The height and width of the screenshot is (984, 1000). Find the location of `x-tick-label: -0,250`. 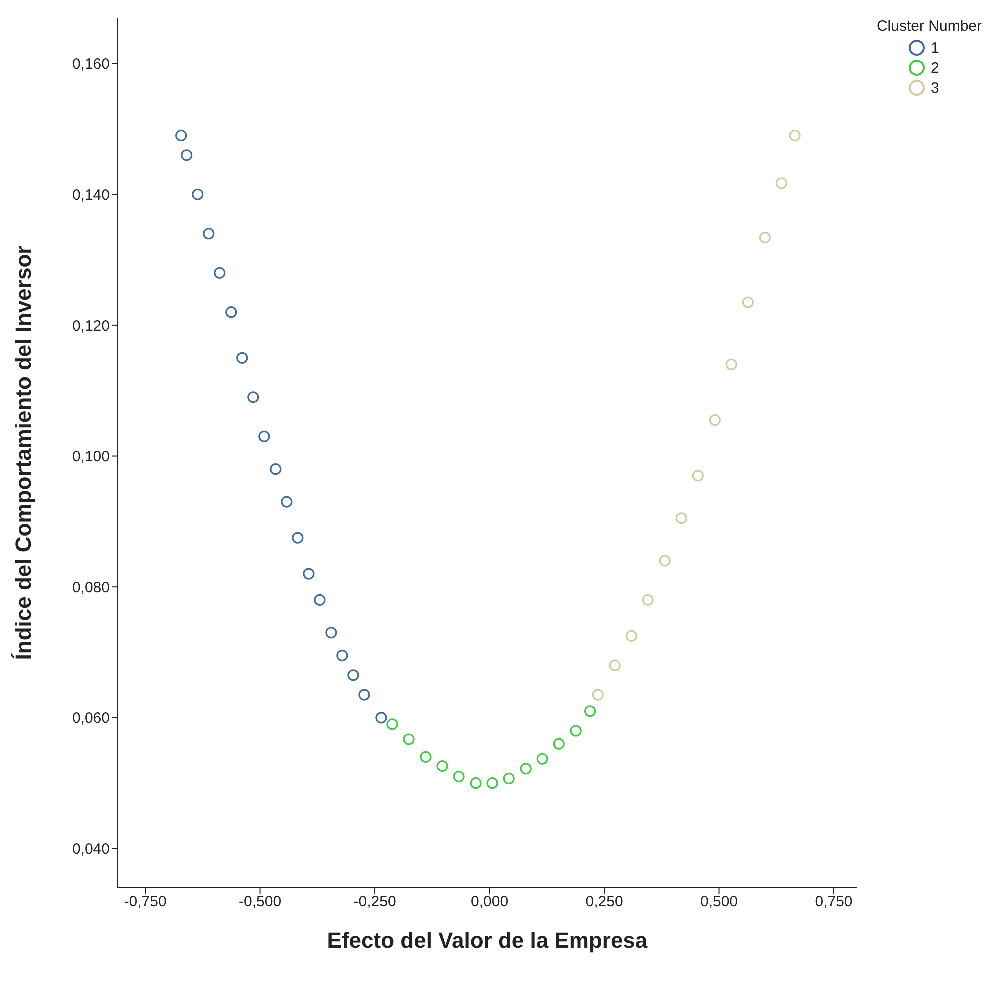

x-tick-label: -0,250 is located at coordinates (375, 902).